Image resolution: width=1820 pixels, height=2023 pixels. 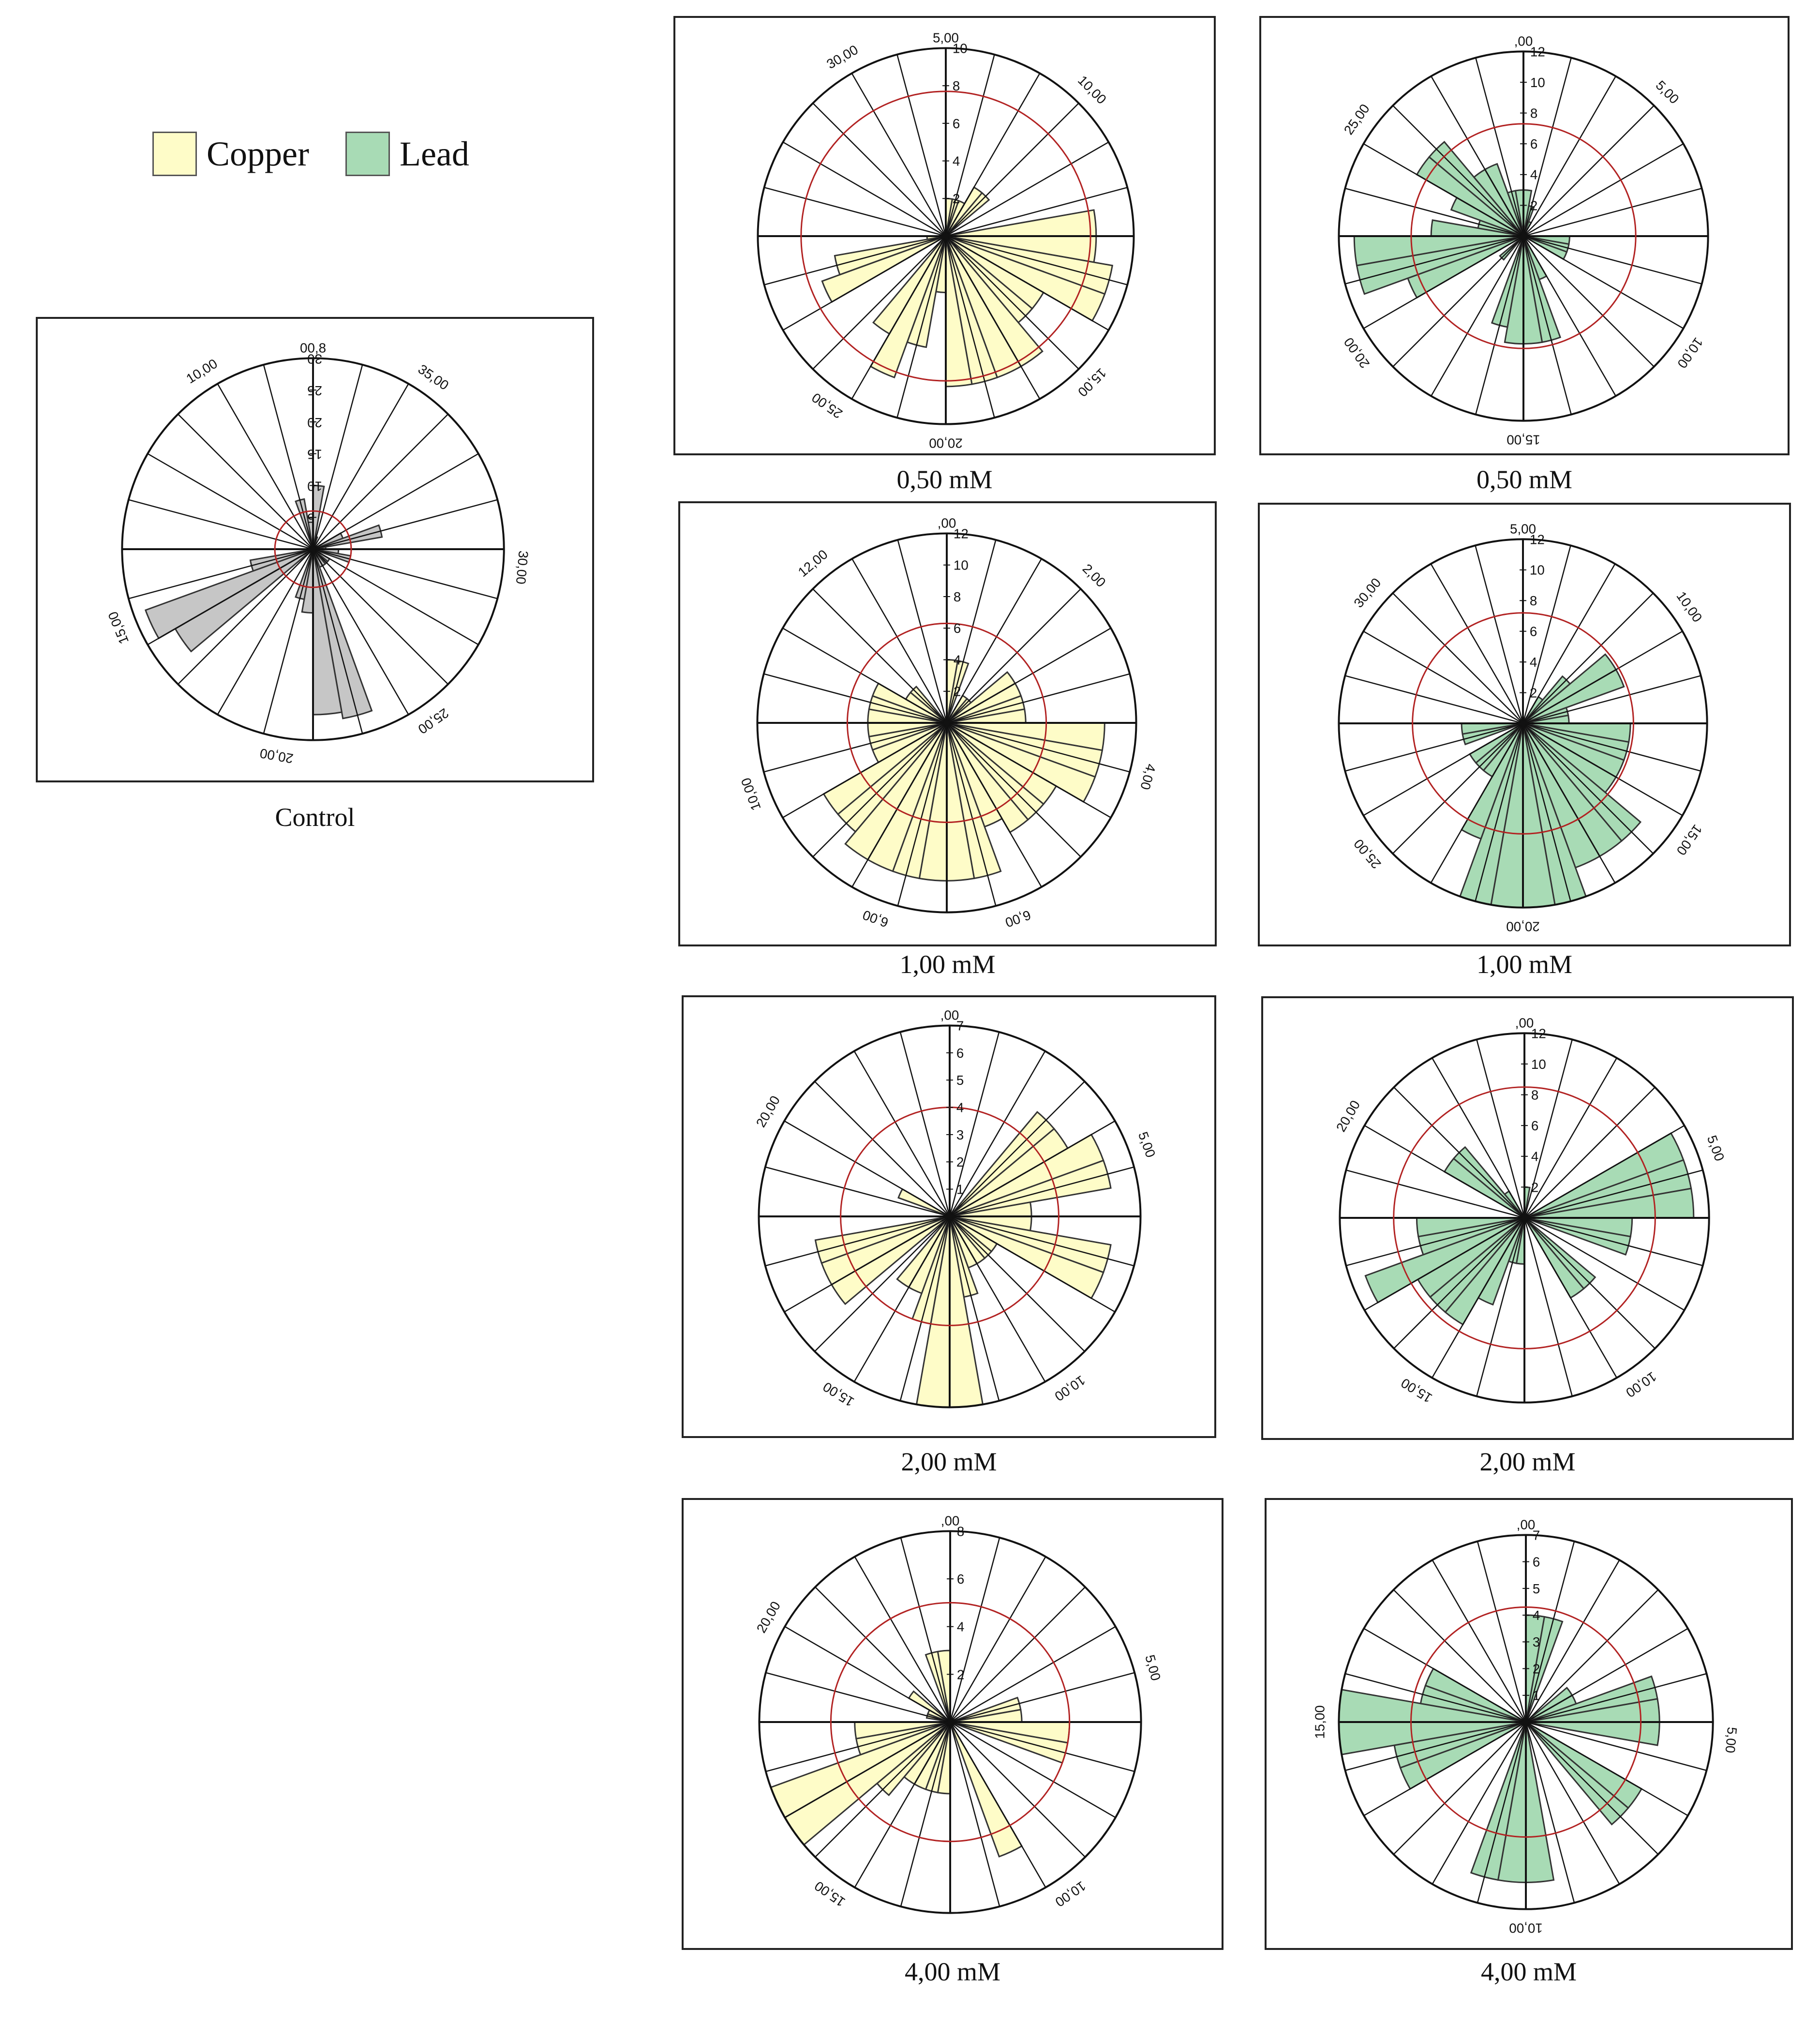 I want to click on rose-direction-label: 25,00, so click(x=1367, y=853).